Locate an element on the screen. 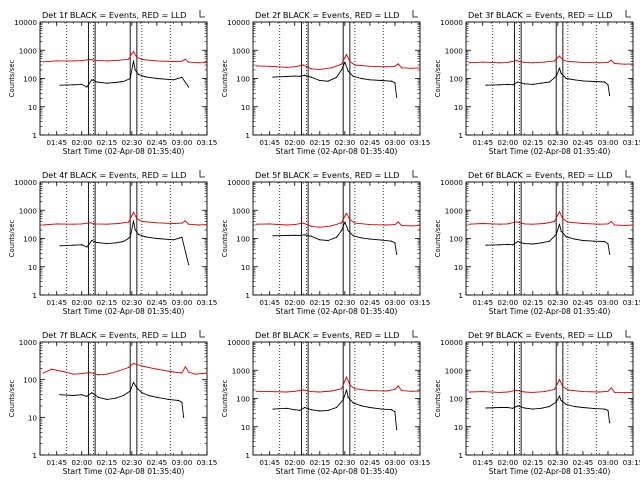 Image resolution: width=640 pixels, height=484 pixels. x-axis-label: Start Time (02-Apr-08 01:35:40) is located at coordinates (550, 471).